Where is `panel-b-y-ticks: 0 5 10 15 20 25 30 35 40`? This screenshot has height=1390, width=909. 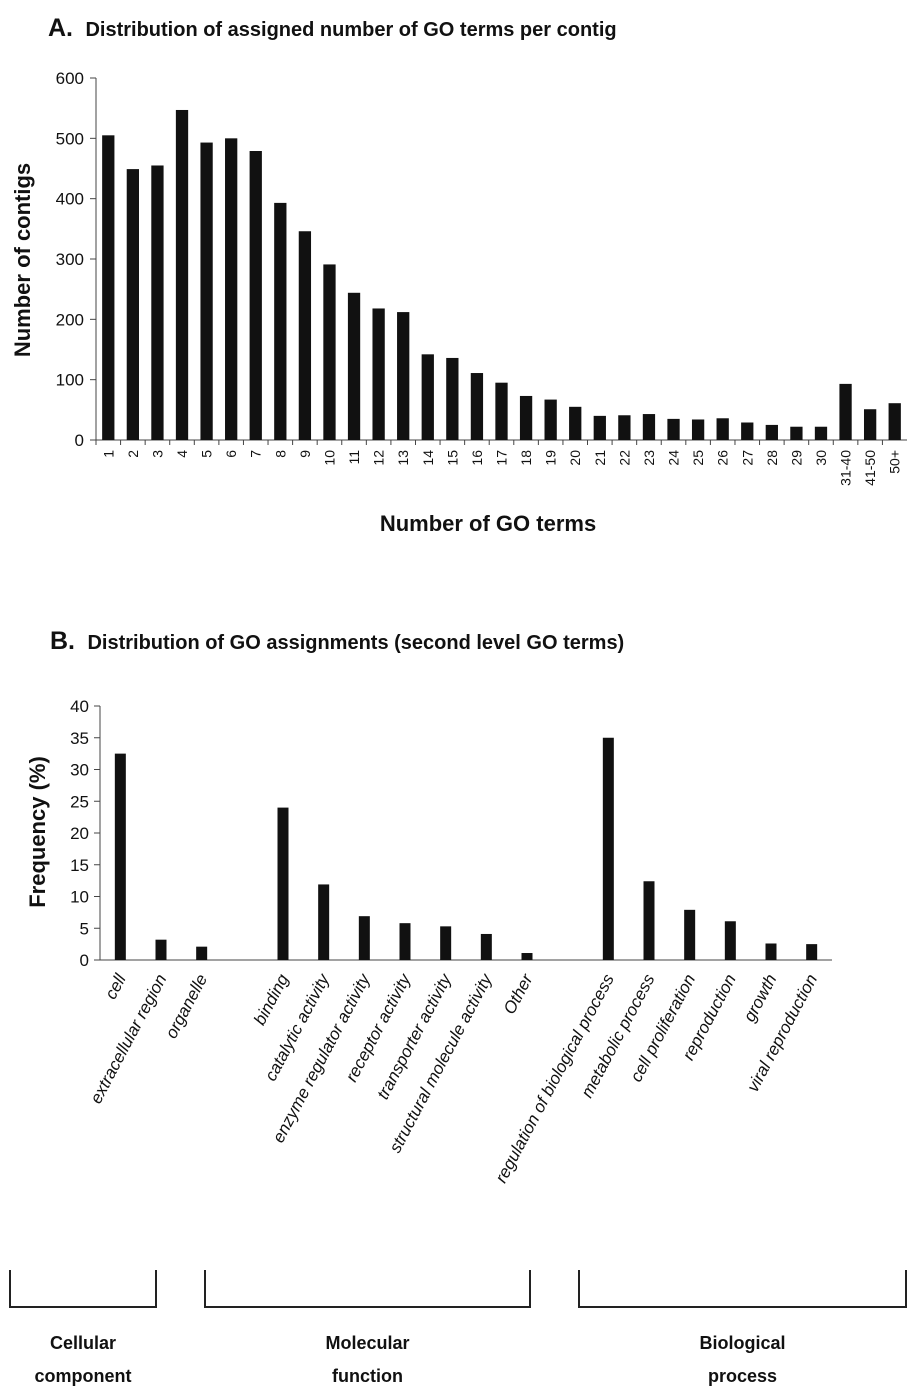
panel-b-y-ticks: 0 5 10 15 20 25 30 35 40 is located at coordinates (85, 833).